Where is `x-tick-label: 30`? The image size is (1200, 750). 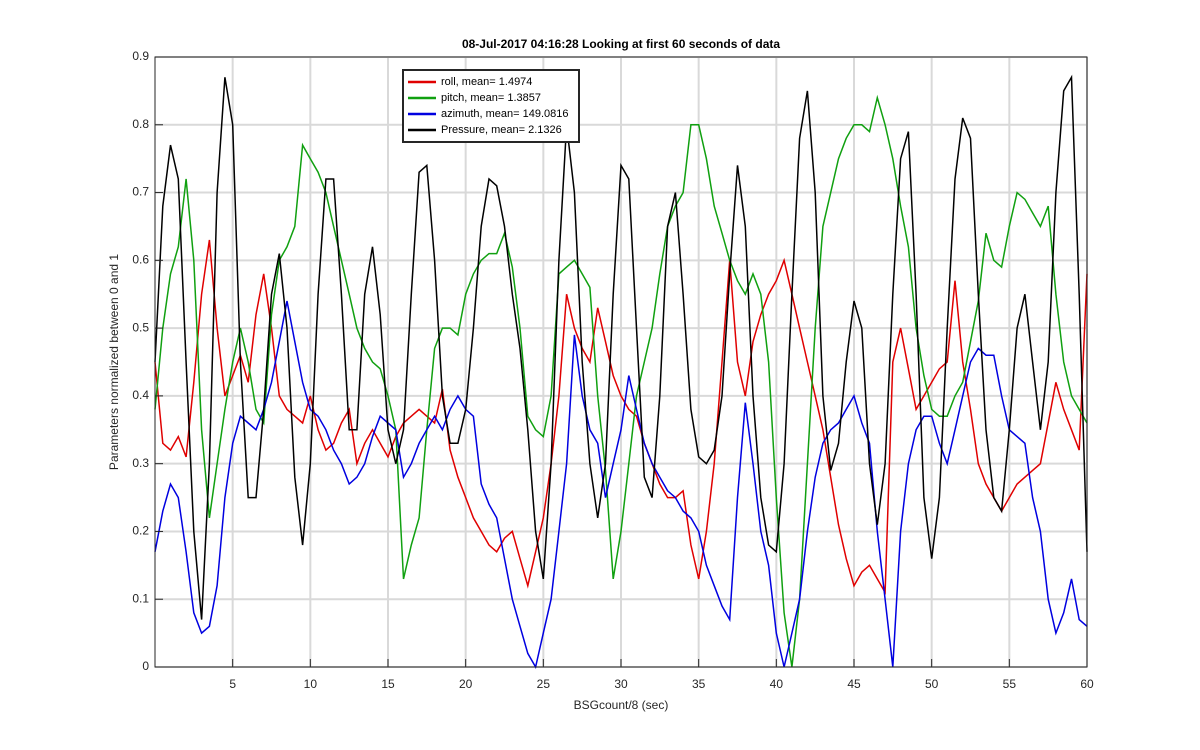
x-tick-label: 30 is located at coordinates (621, 684).